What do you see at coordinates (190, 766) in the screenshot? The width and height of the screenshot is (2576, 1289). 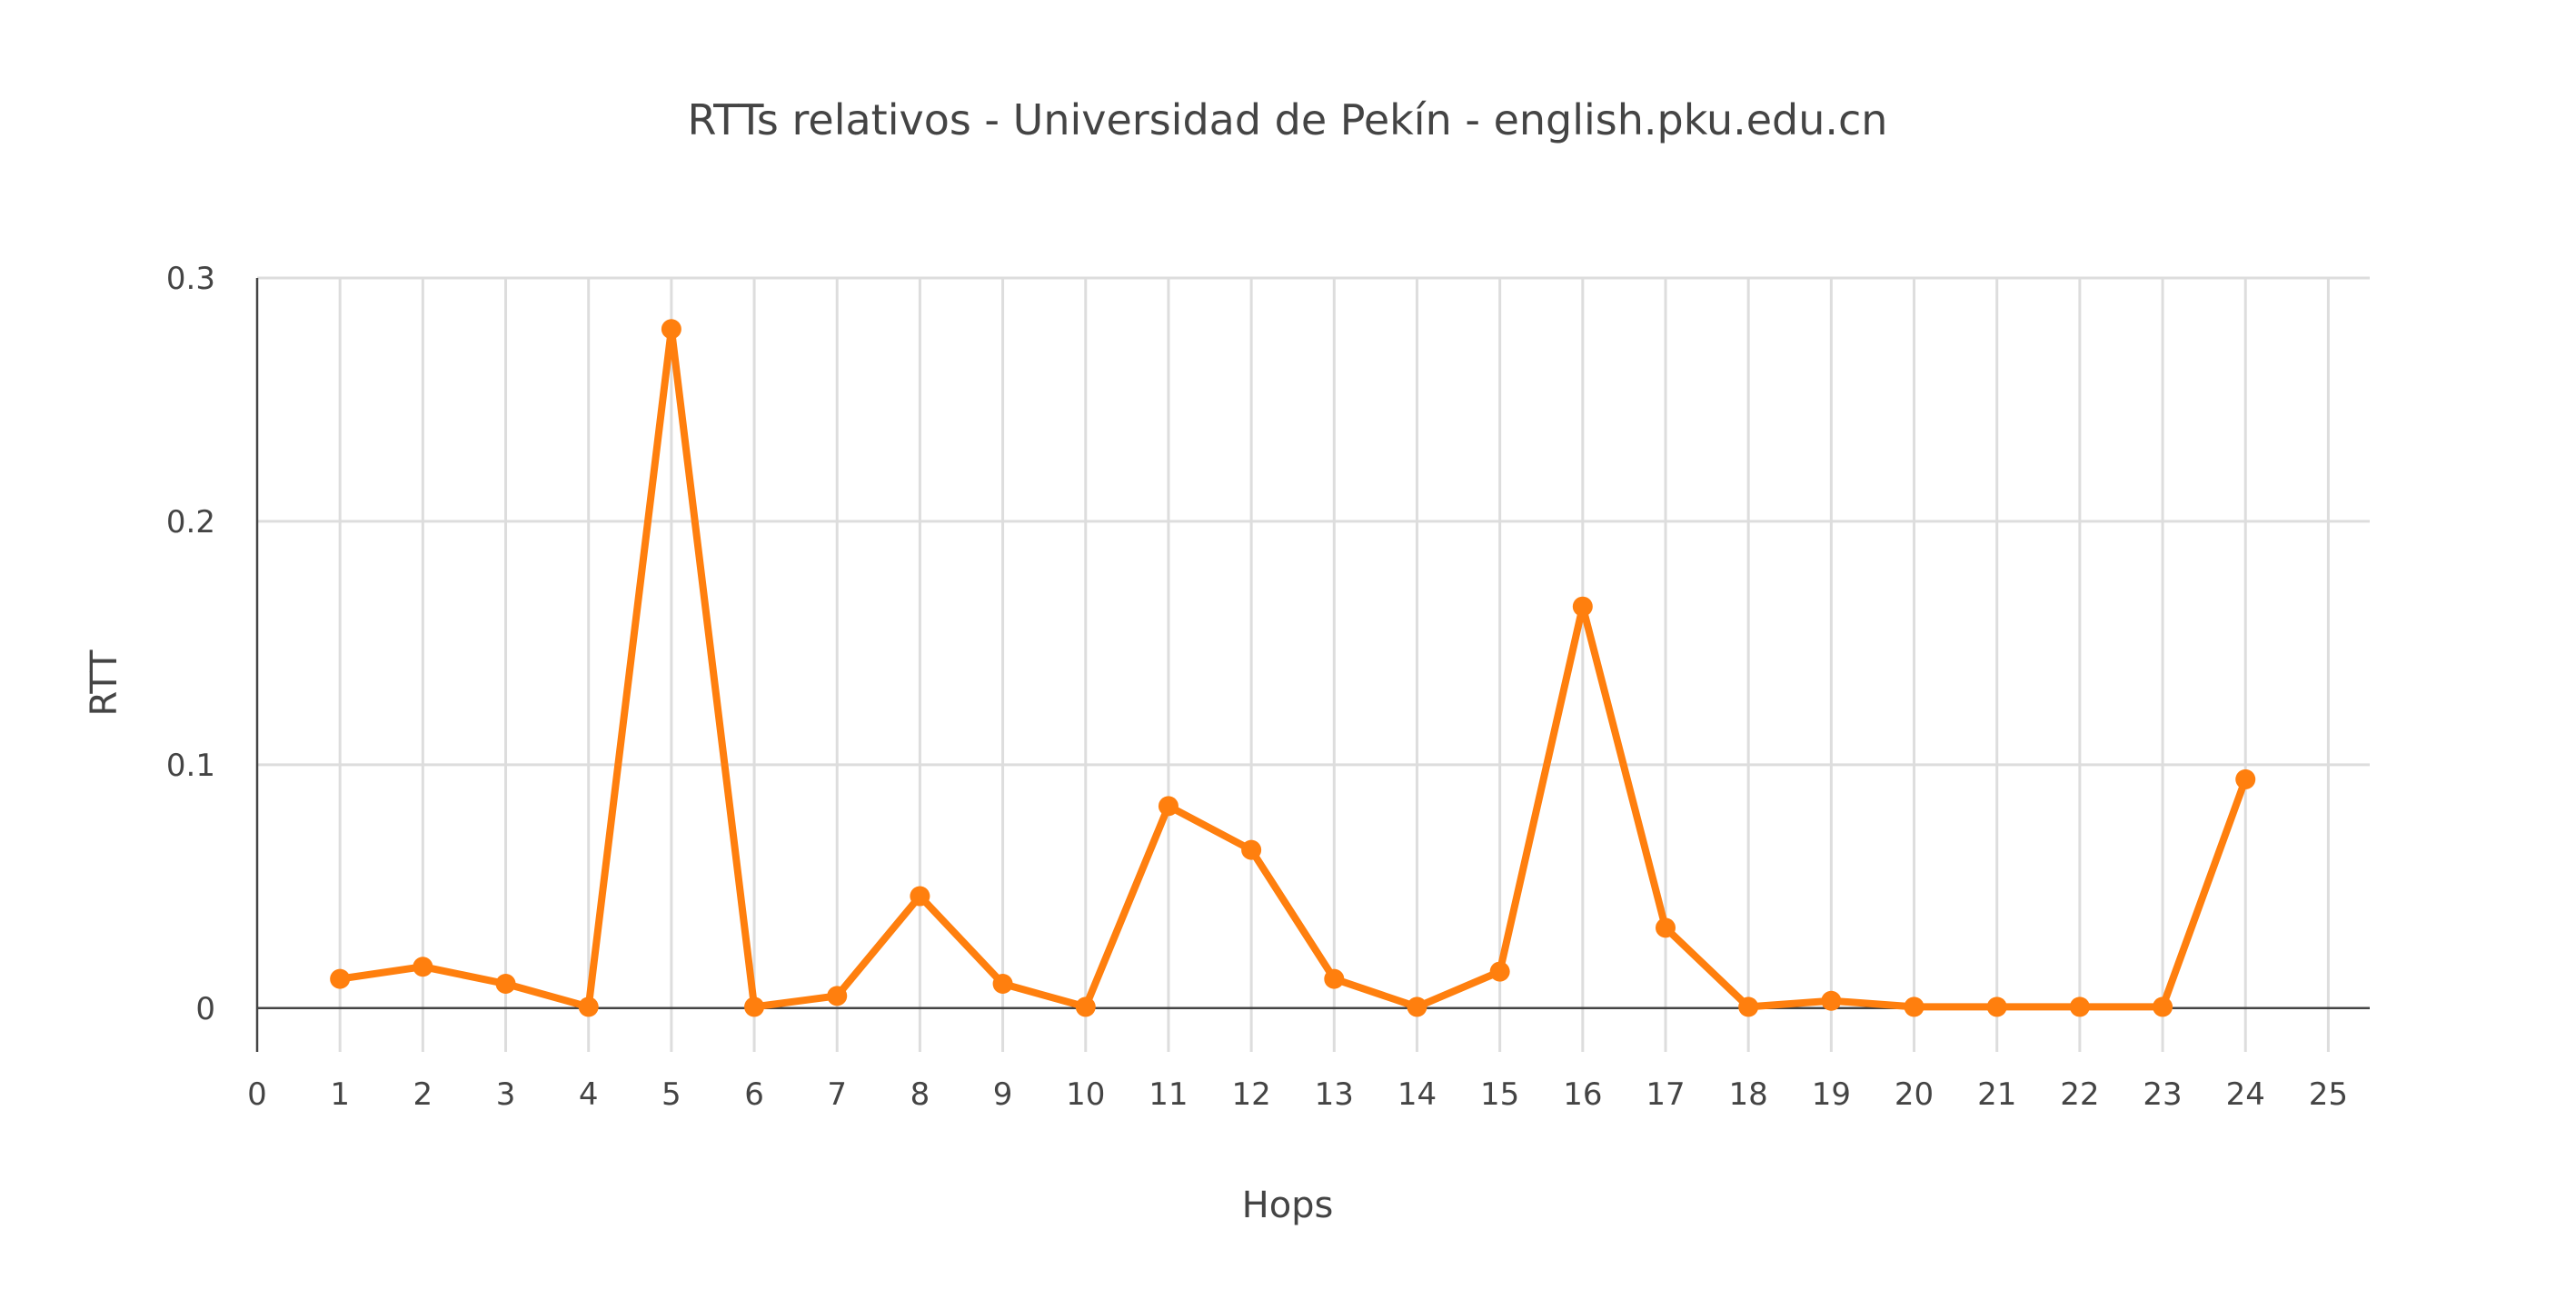 I see `y-tick-label: 0.1` at bounding box center [190, 766].